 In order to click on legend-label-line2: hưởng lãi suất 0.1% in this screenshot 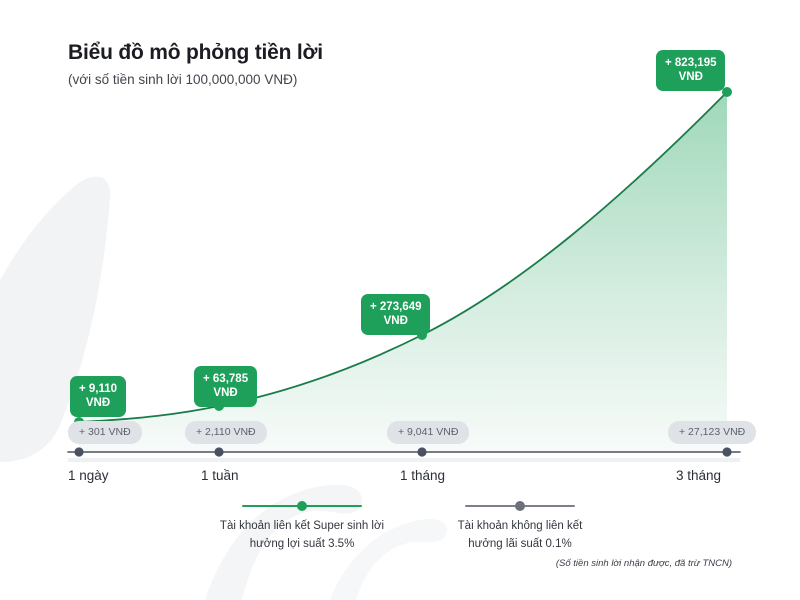, I will do `click(520, 543)`.